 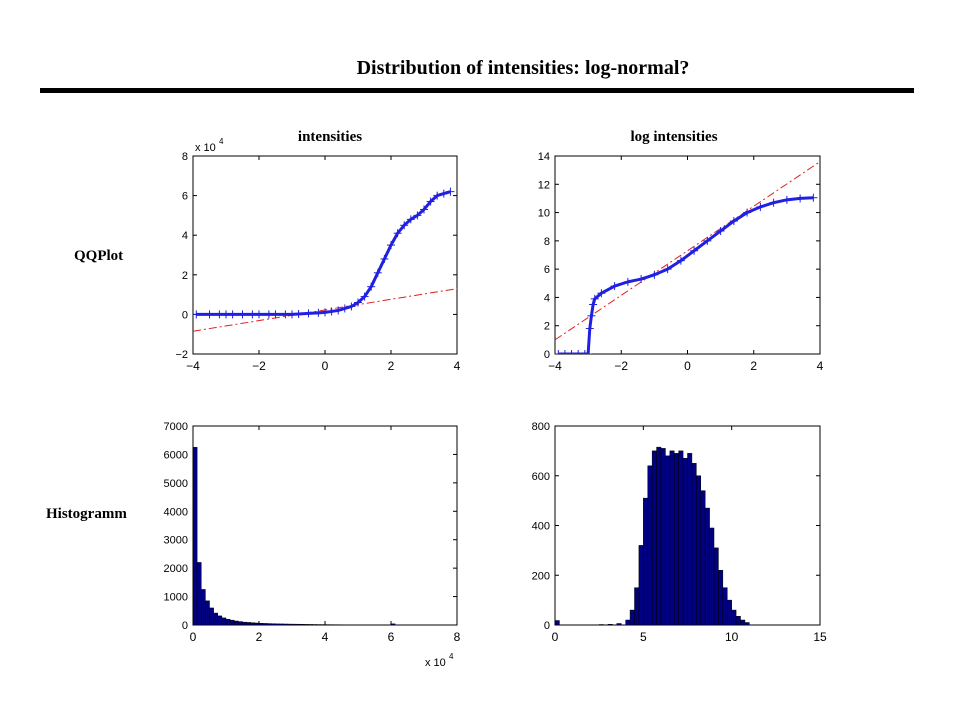 What do you see at coordinates (541, 527) in the screenshot?
I see `y-tick-label: 400` at bounding box center [541, 527].